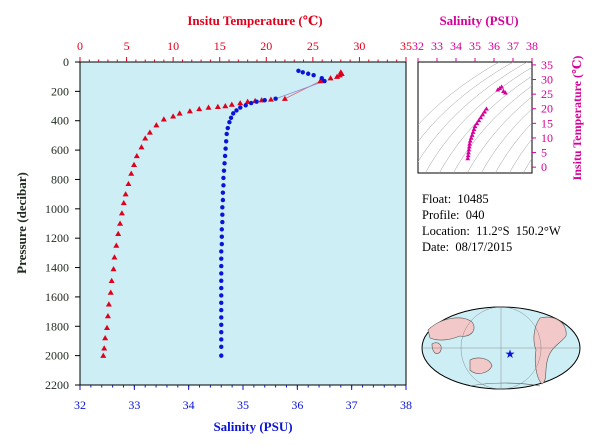 This screenshot has width=601, height=448. Describe the element at coordinates (484, 247) in the screenshot. I see `date-value: 08/17/2015` at that location.